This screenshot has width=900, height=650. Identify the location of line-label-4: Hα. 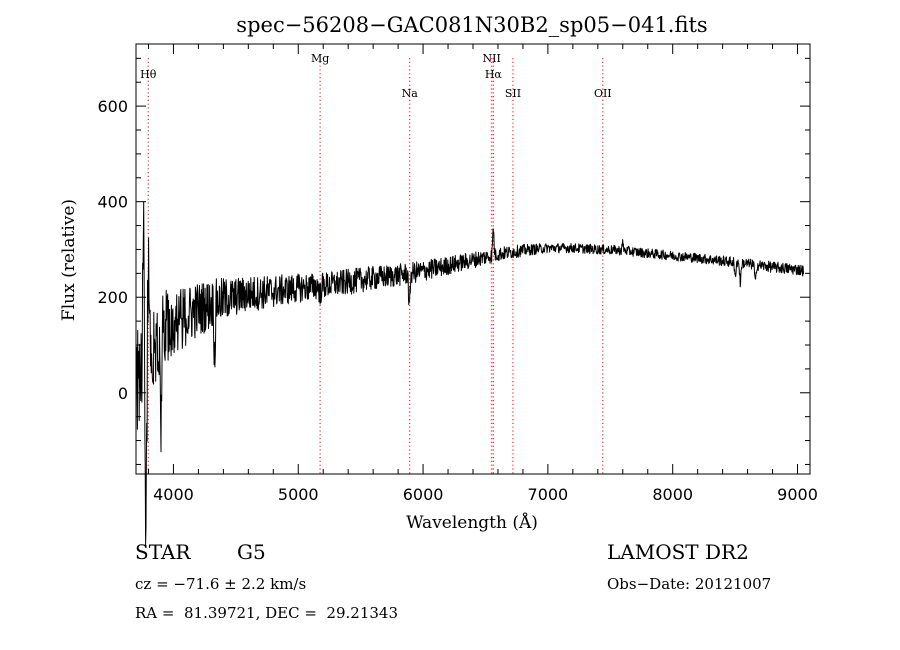
(494, 74).